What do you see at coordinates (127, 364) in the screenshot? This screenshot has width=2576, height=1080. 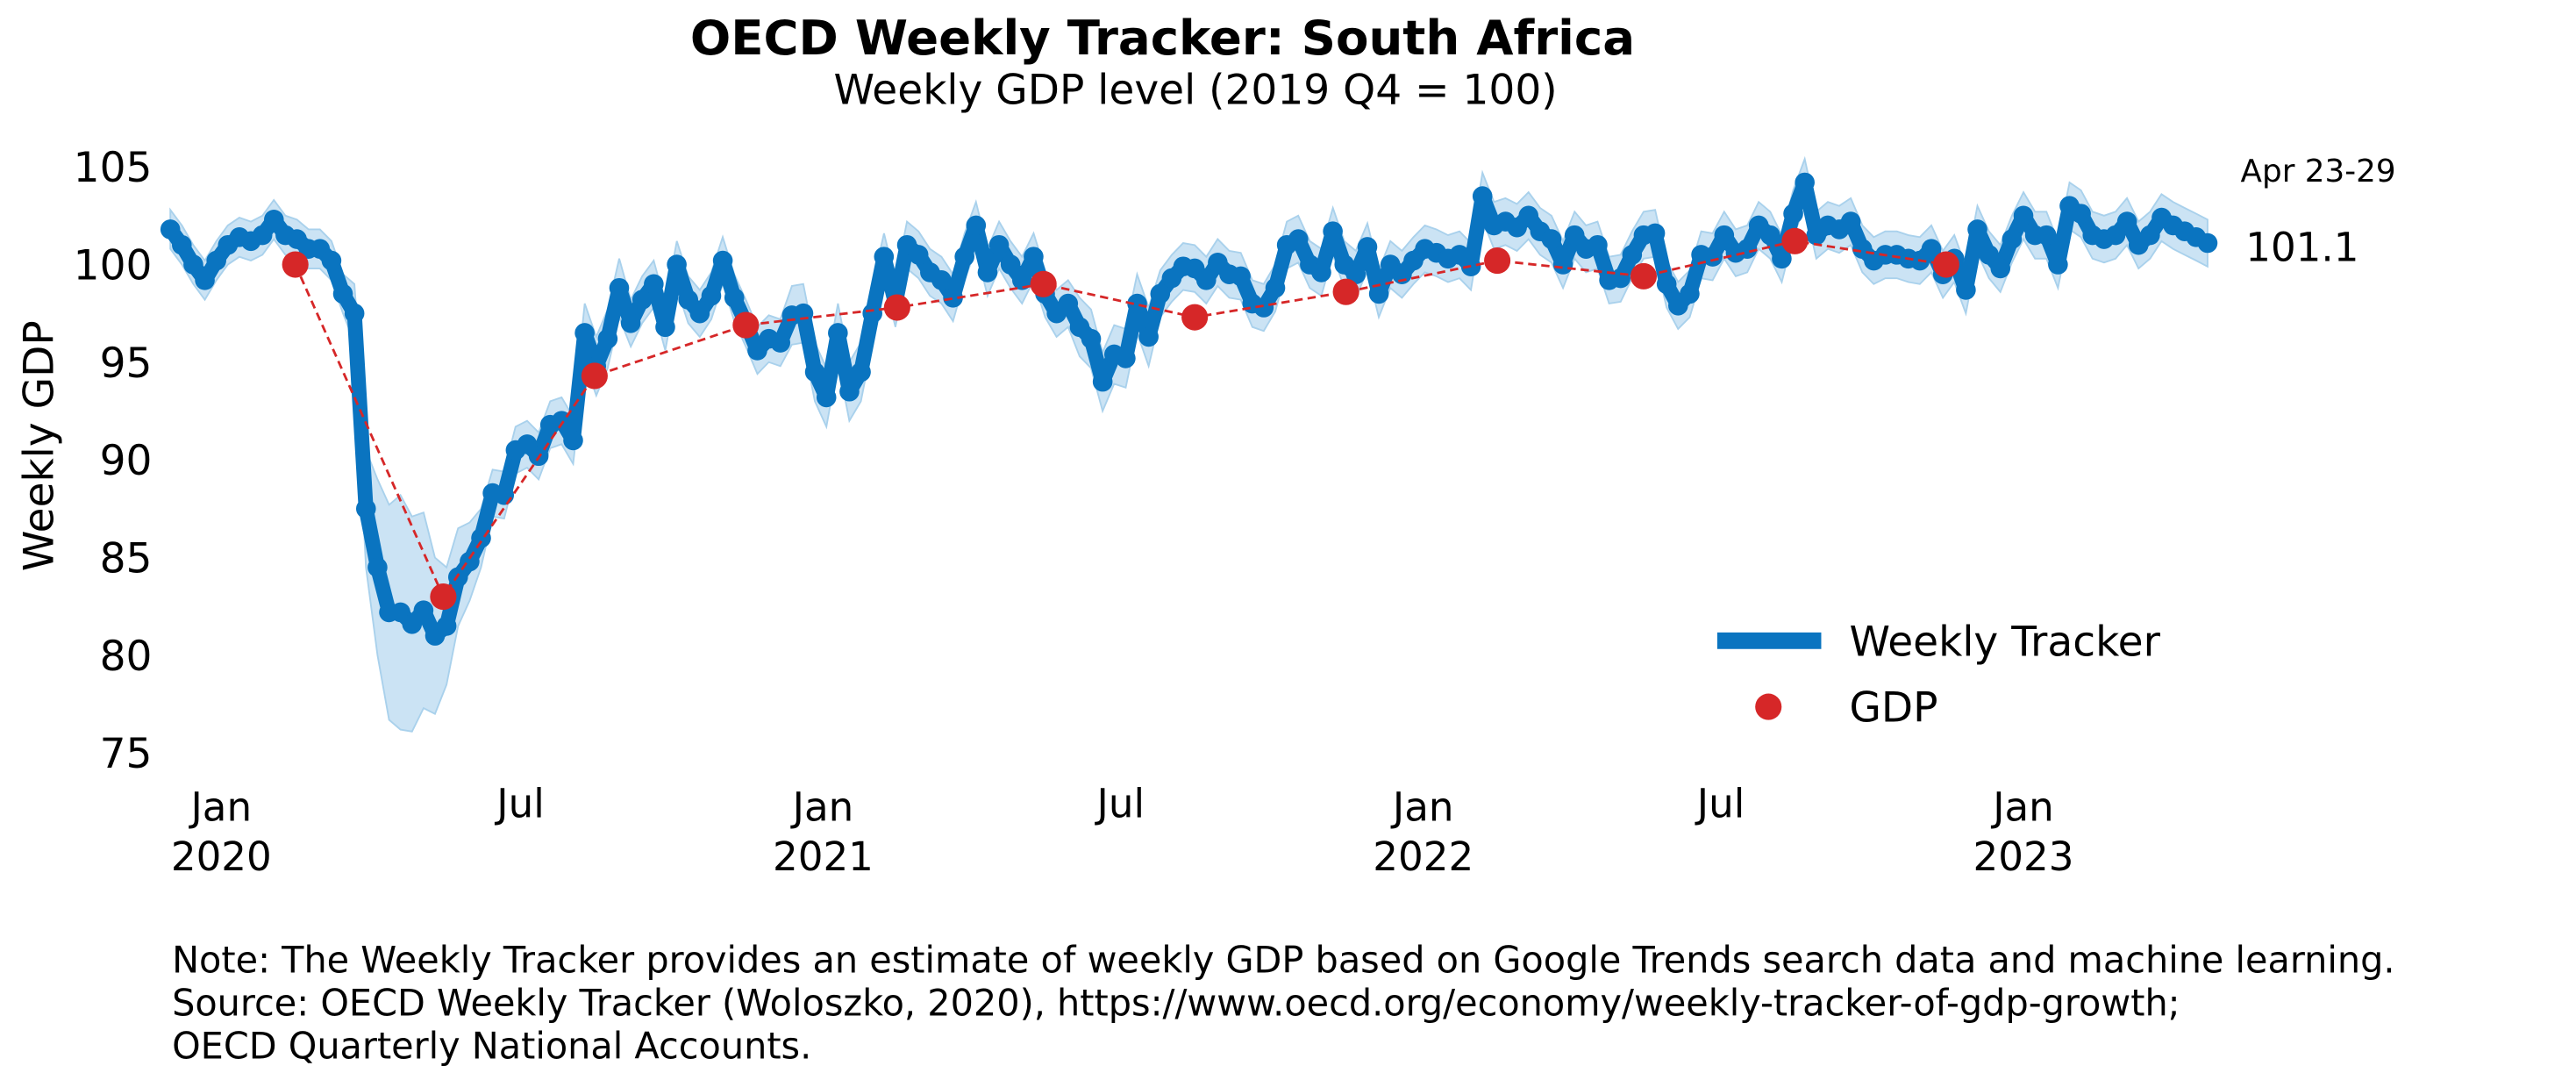 I see `y-tick-label: 95` at bounding box center [127, 364].